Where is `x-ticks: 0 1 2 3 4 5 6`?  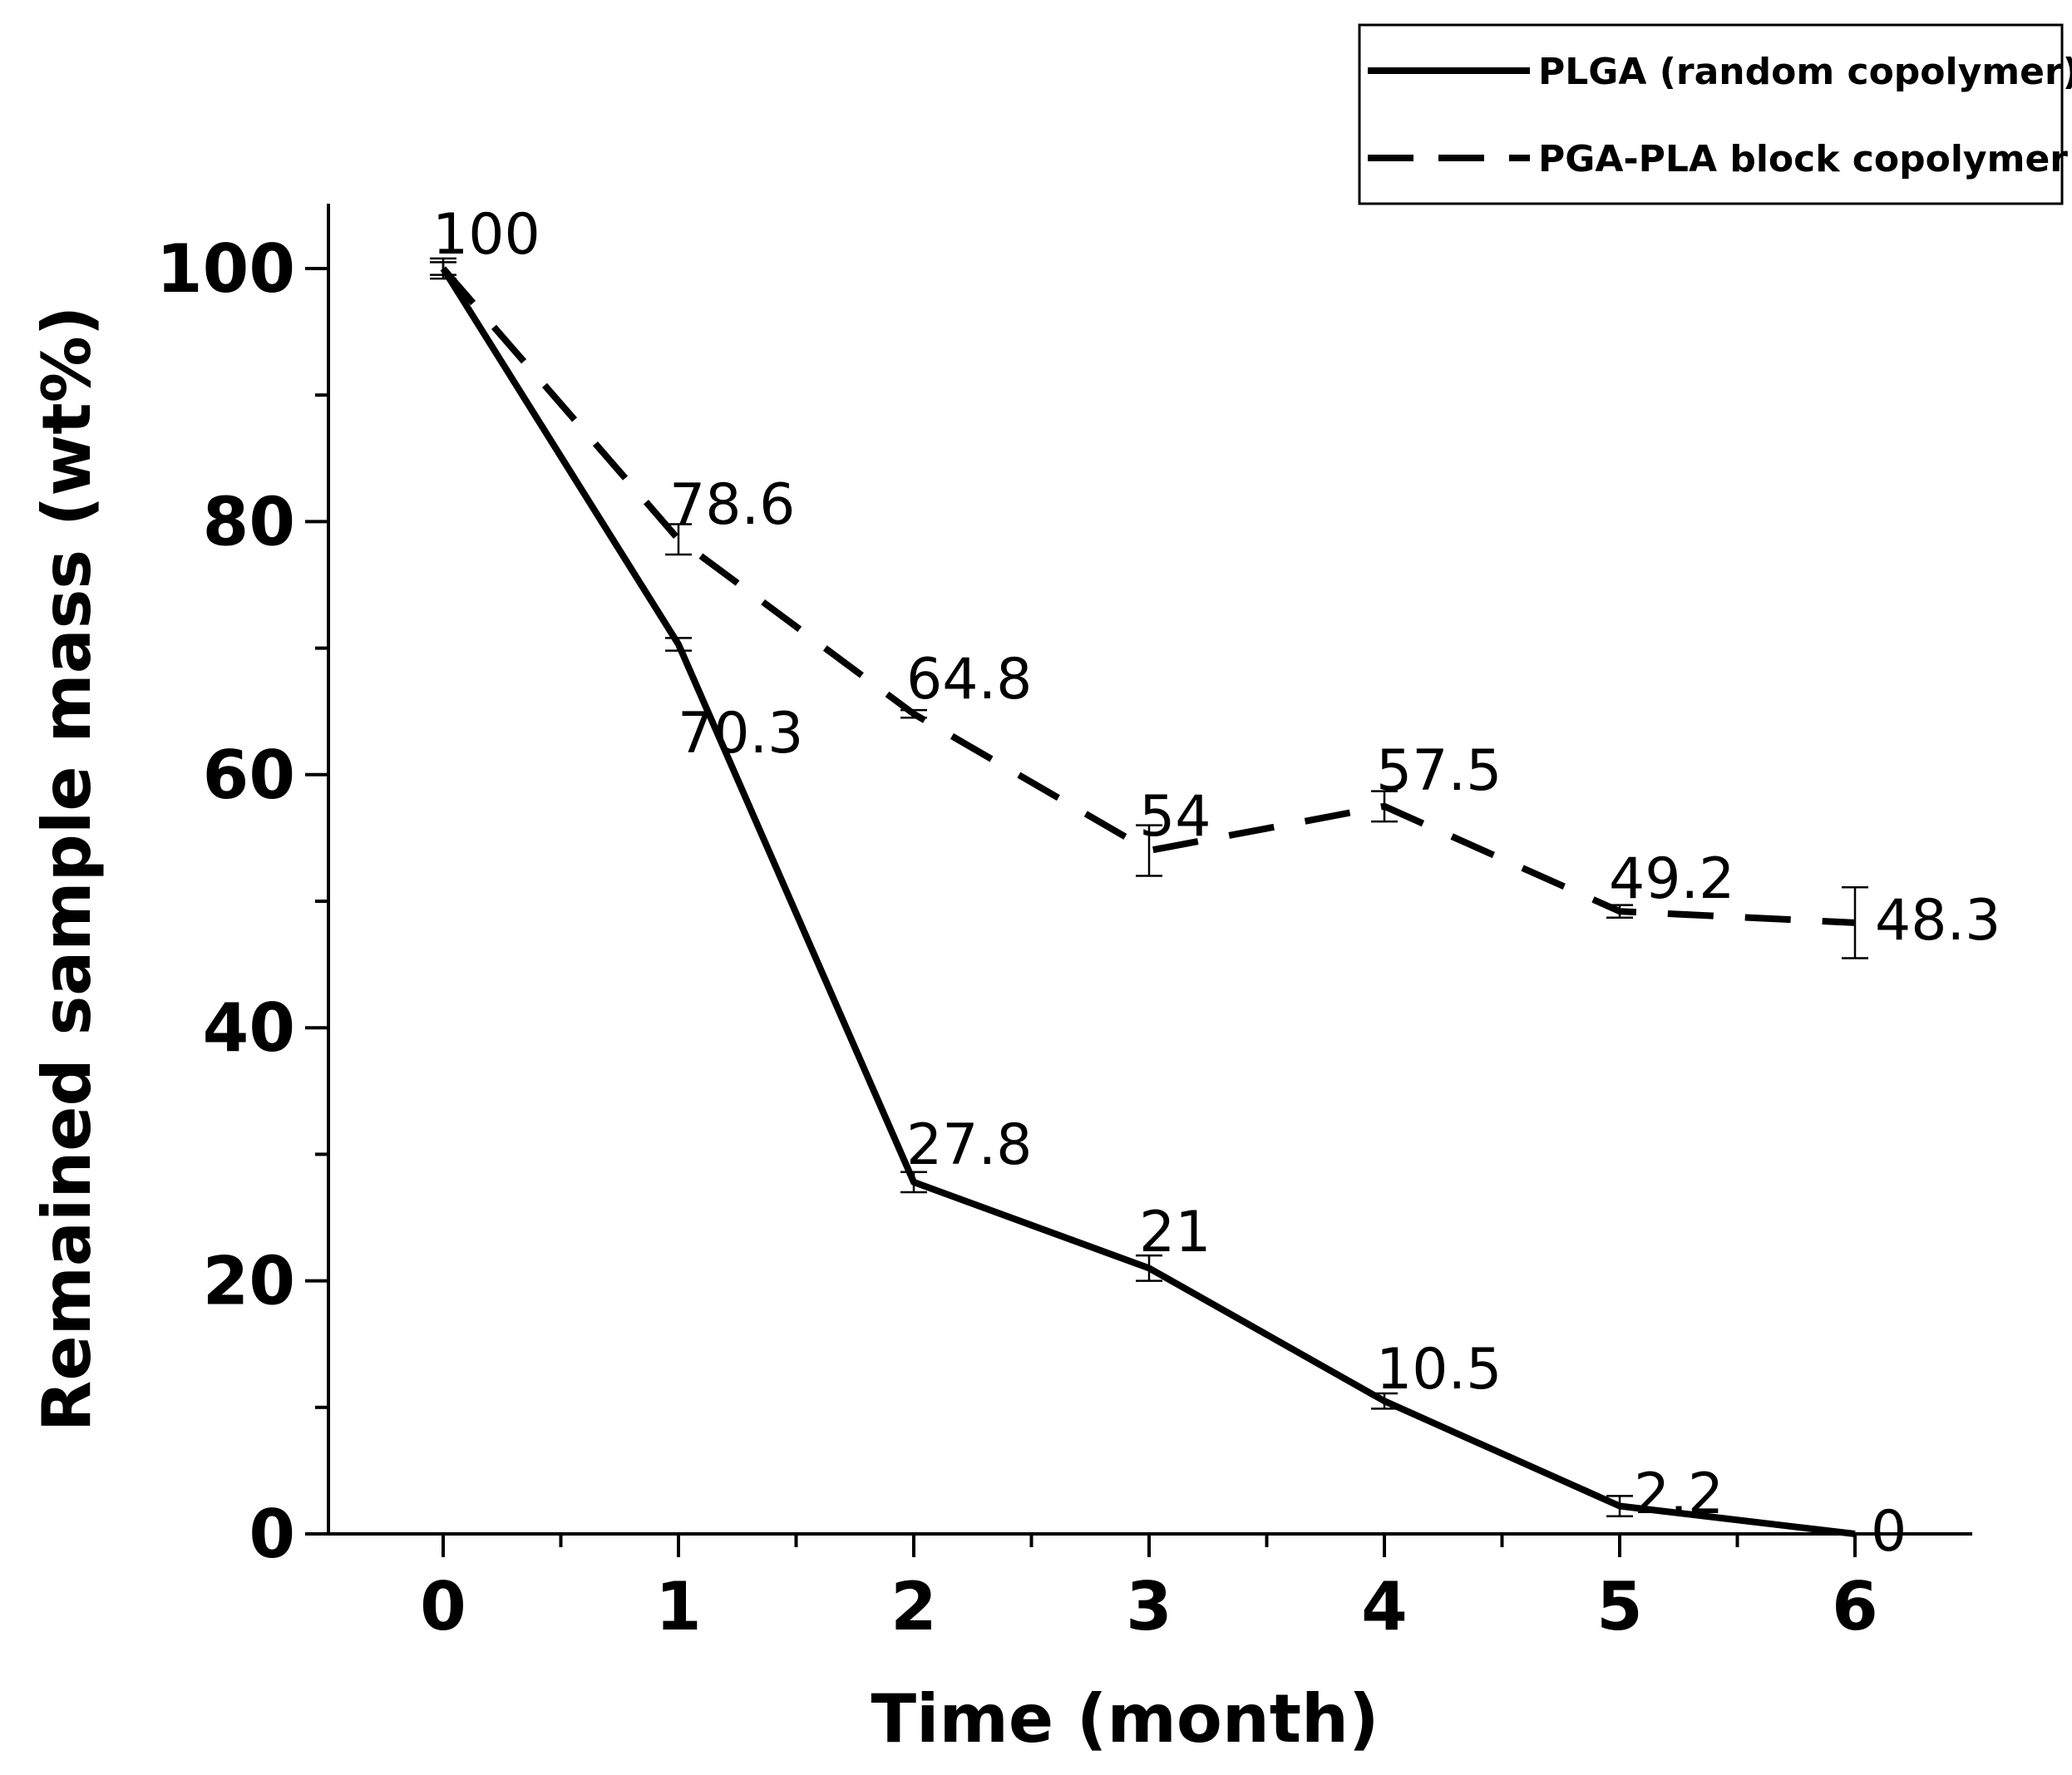 x-ticks: 0 1 2 3 4 5 6 is located at coordinates (1149, 1589).